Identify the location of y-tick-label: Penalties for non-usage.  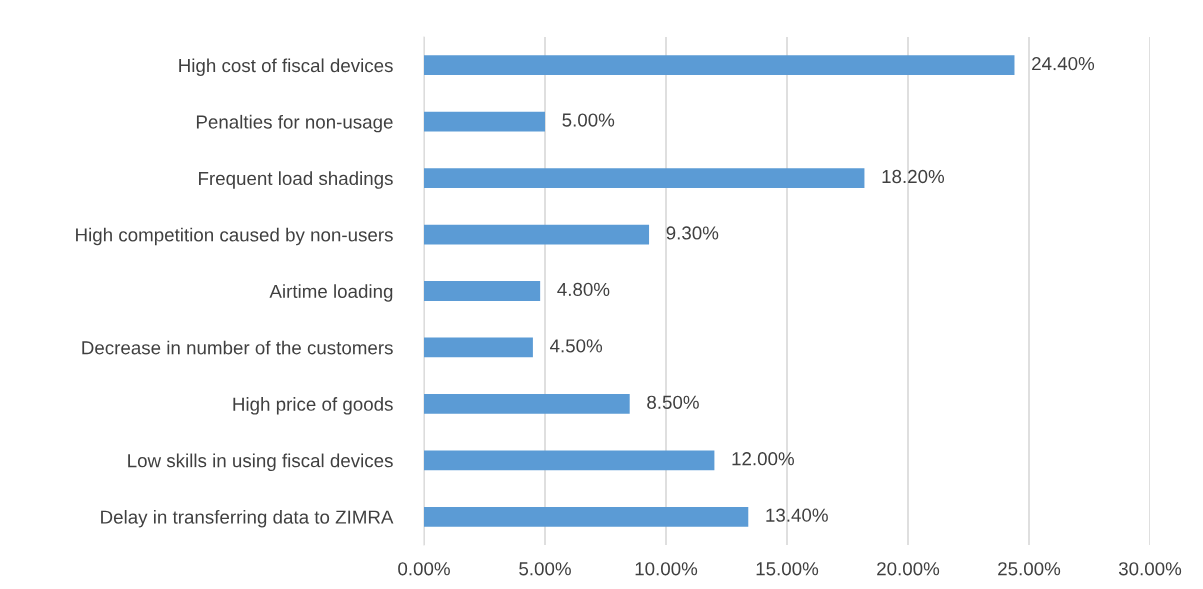
(294, 123).